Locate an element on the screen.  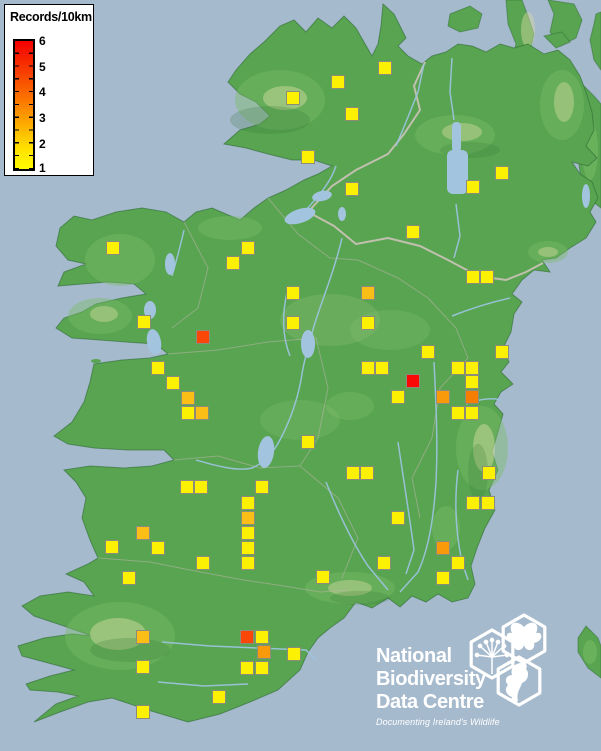
logo-line-1: National is located at coordinates (414, 656).